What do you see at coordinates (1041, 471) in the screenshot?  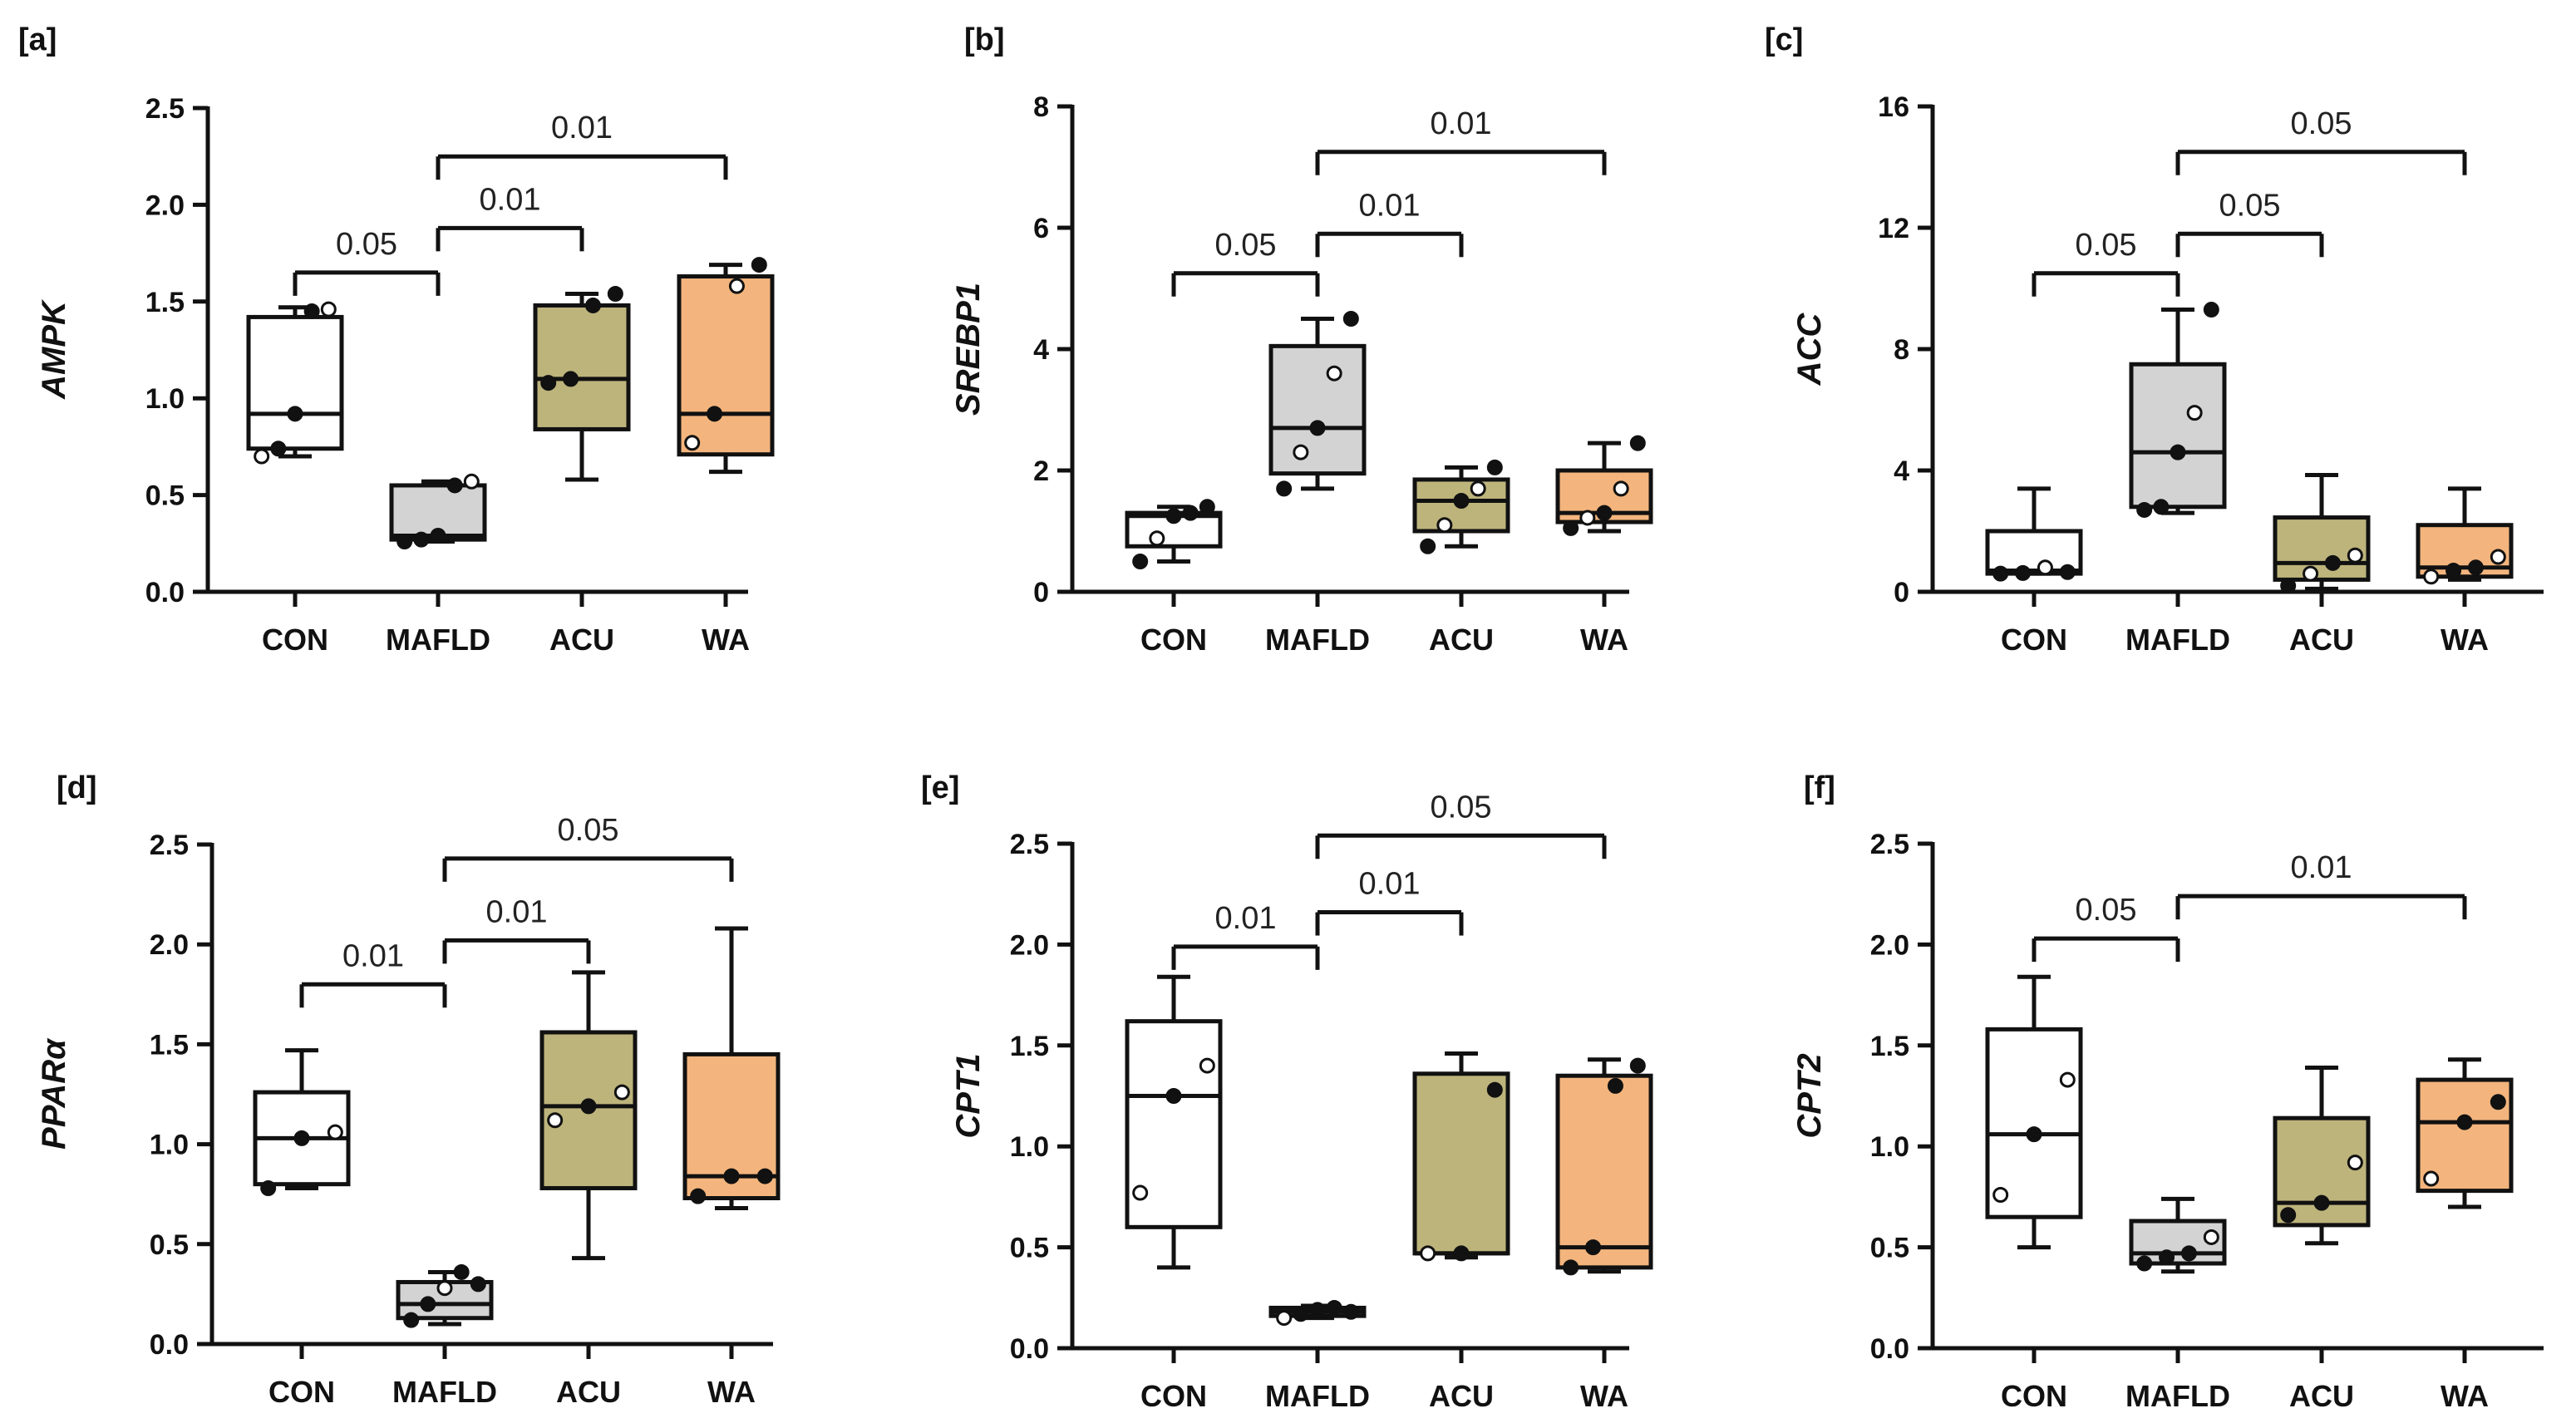 I see `y-tick-label: 2` at bounding box center [1041, 471].